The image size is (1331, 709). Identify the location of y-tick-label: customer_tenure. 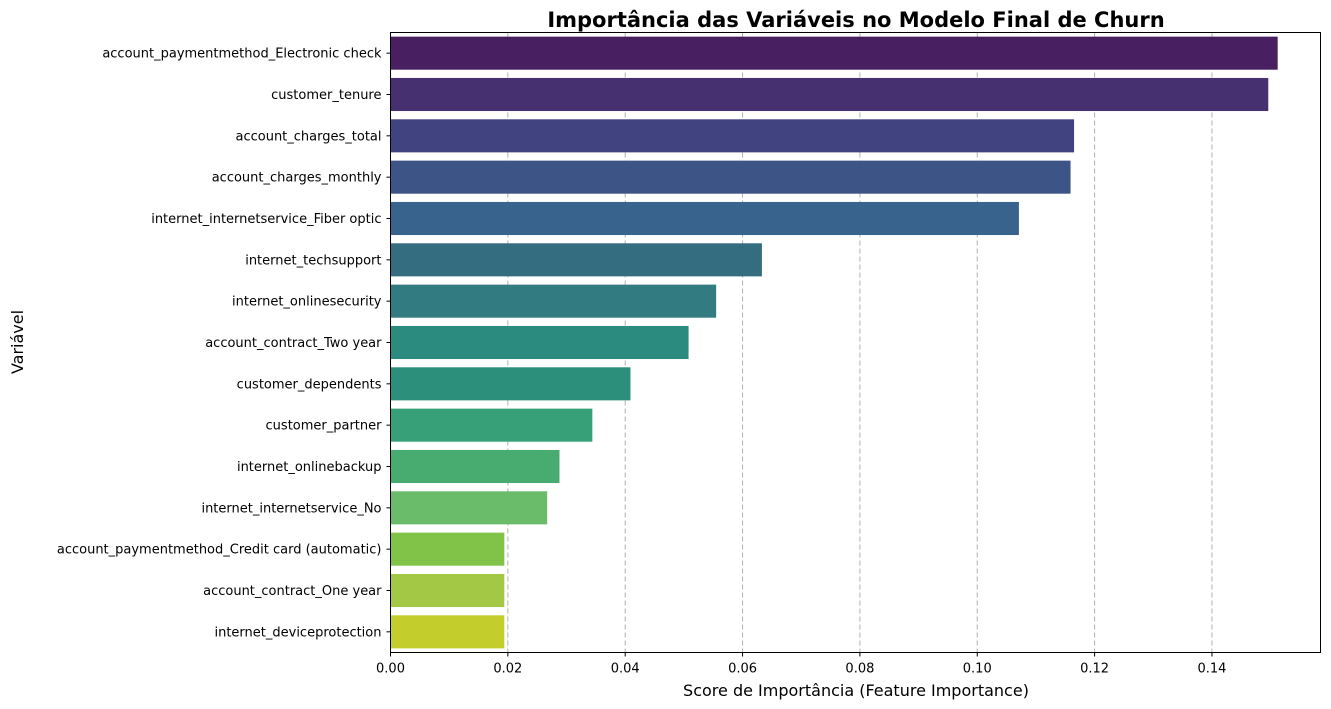
(326, 95).